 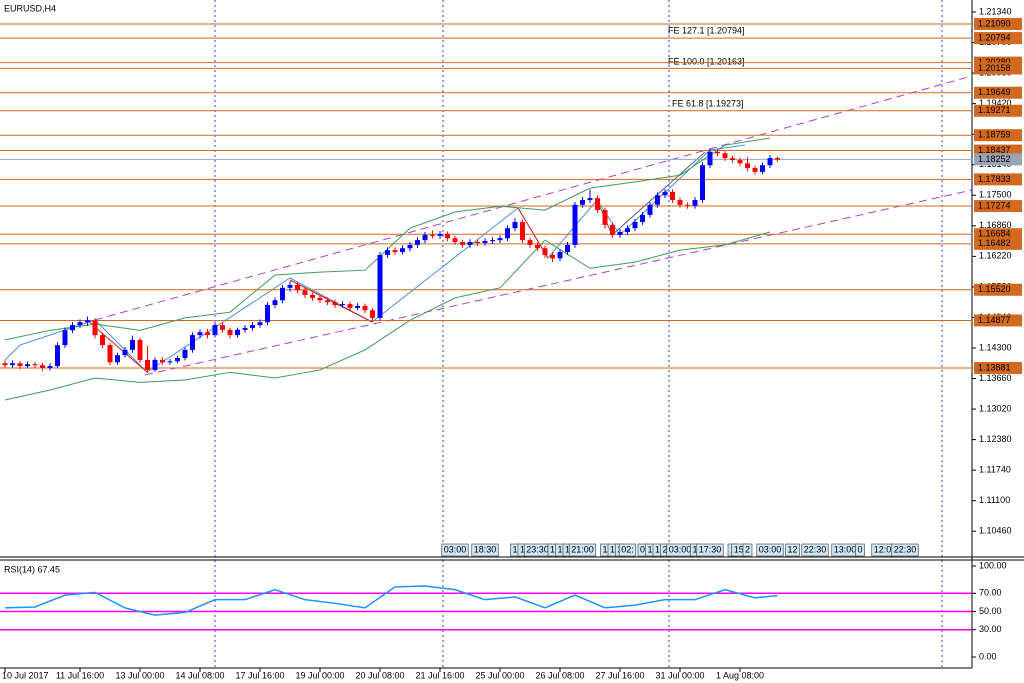 I want to click on y-tick-label: 30.00, so click(x=990, y=629).